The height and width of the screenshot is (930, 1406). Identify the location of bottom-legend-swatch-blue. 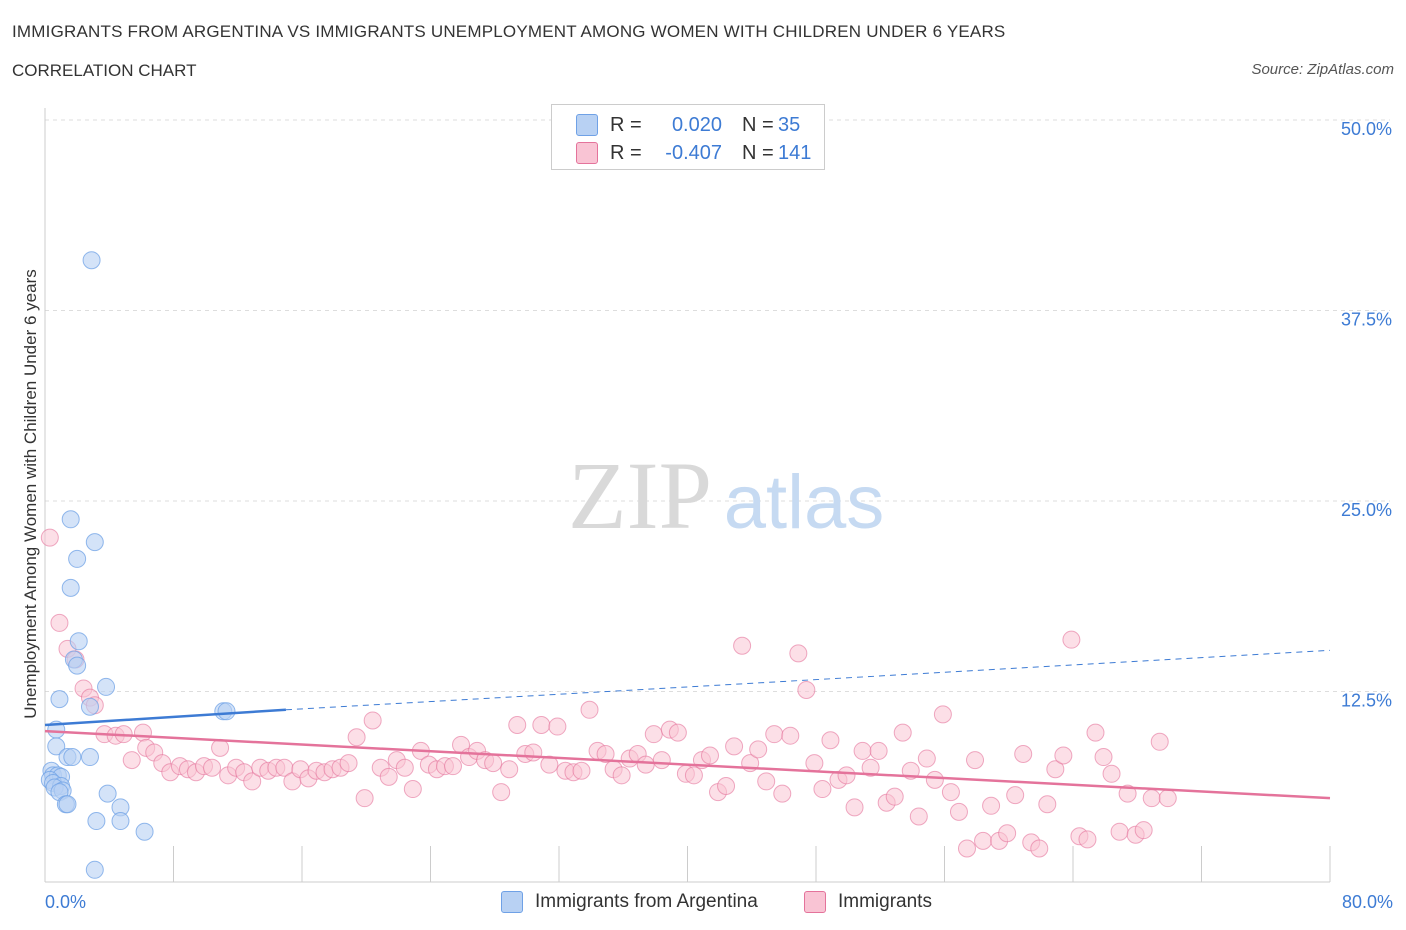
(512, 902).